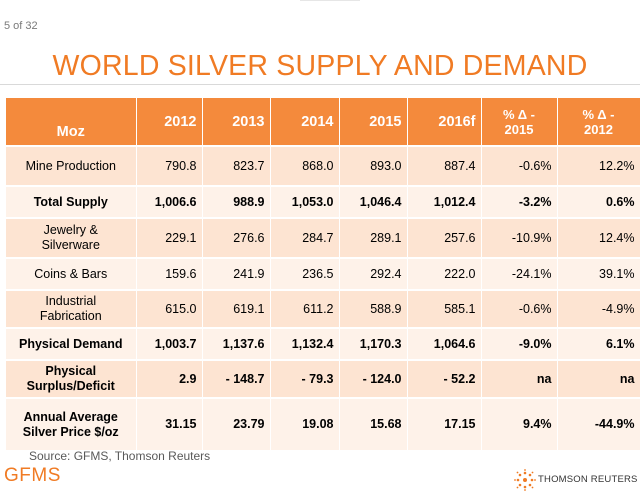  I want to click on table-cell: -4.9%, so click(598, 308).